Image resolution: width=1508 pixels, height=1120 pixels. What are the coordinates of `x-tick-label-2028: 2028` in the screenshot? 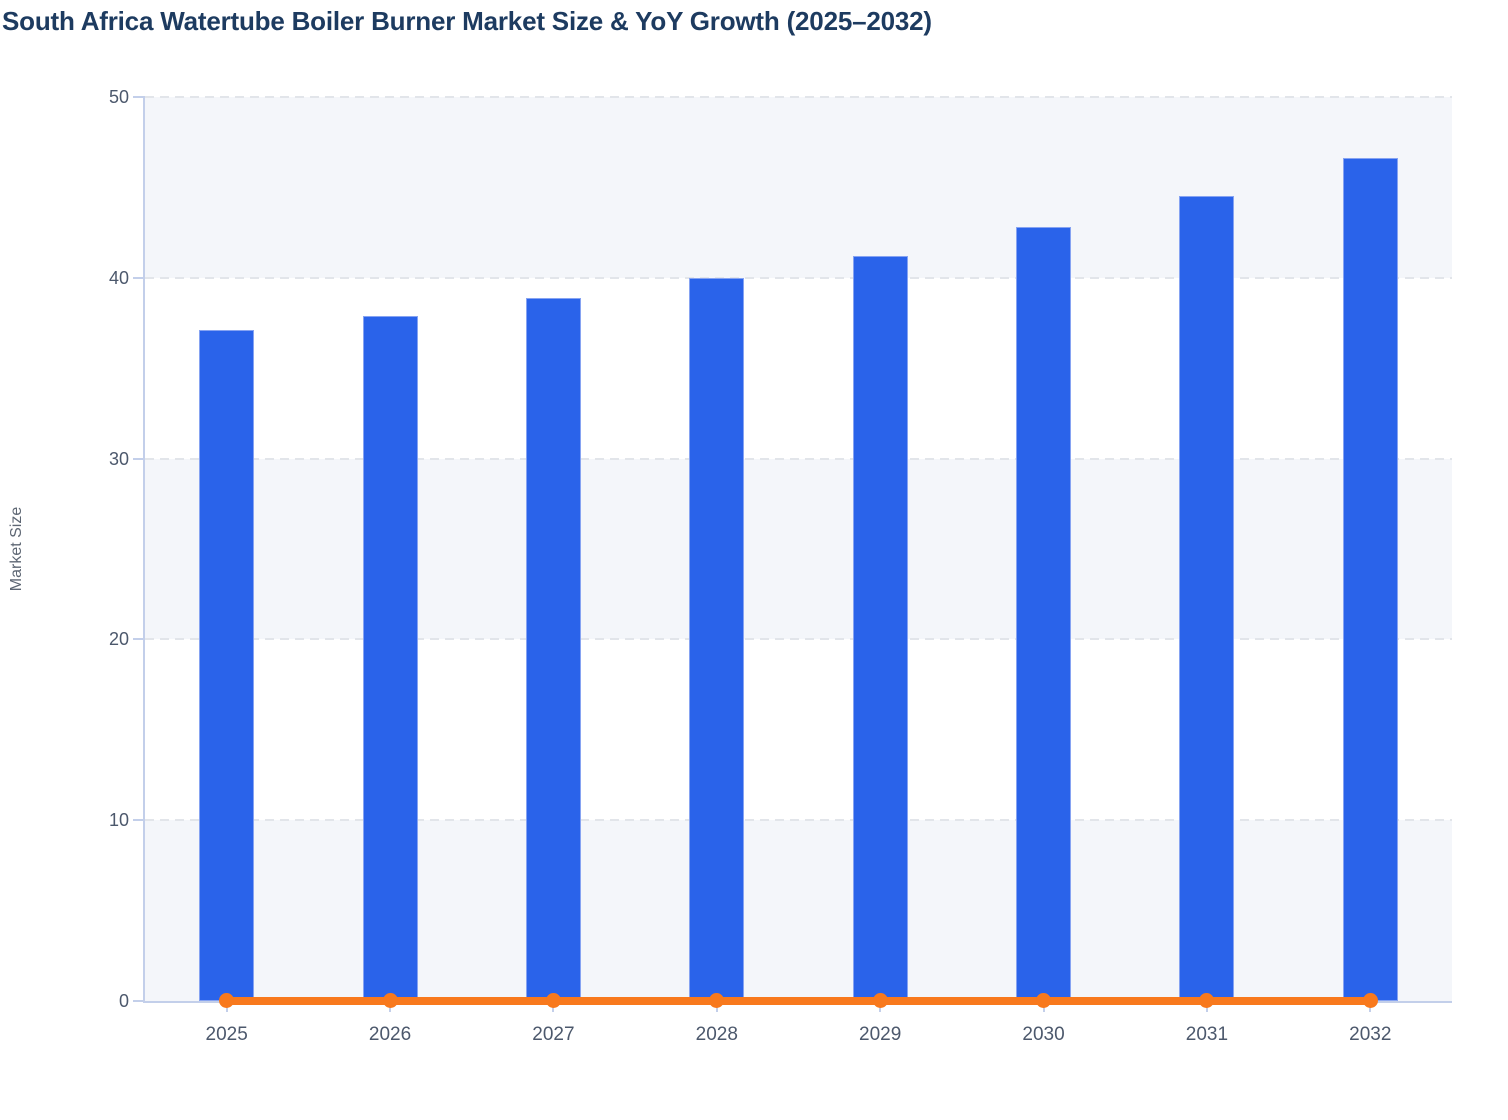 It's located at (716, 1034).